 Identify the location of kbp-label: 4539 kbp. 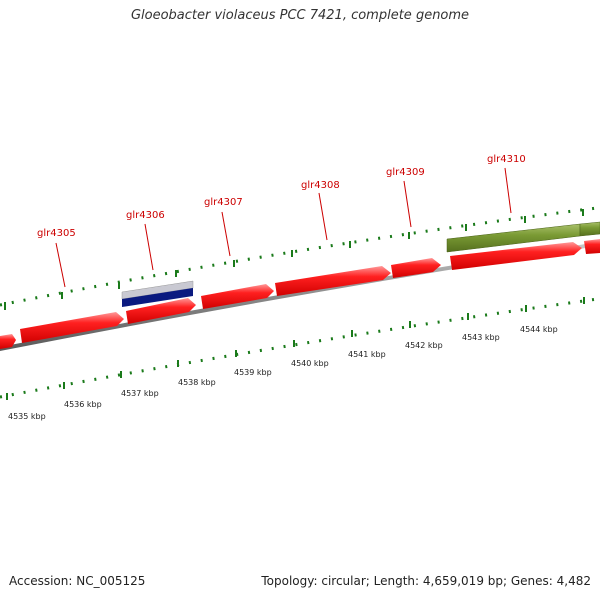
(253, 372).